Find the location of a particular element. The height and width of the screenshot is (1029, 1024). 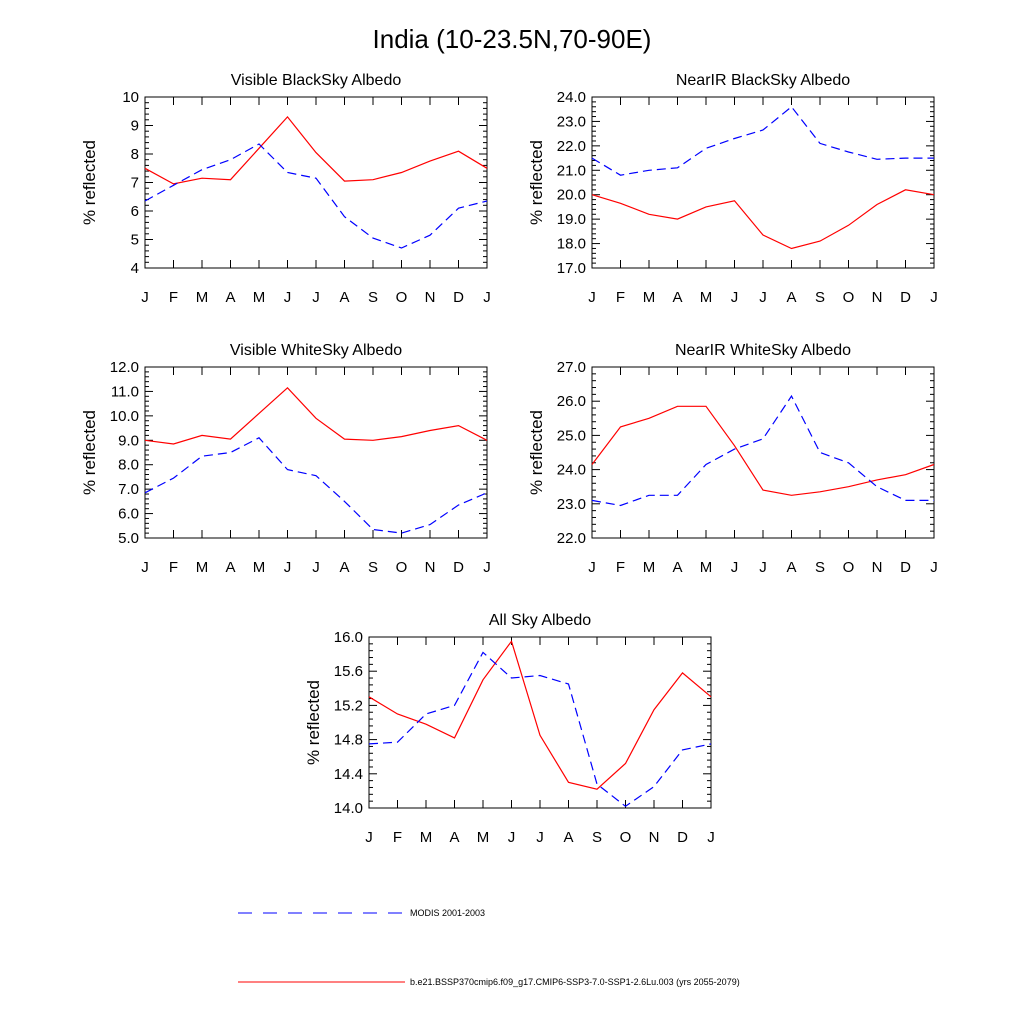

y-tick-label: 27.0 is located at coordinates (571, 367).